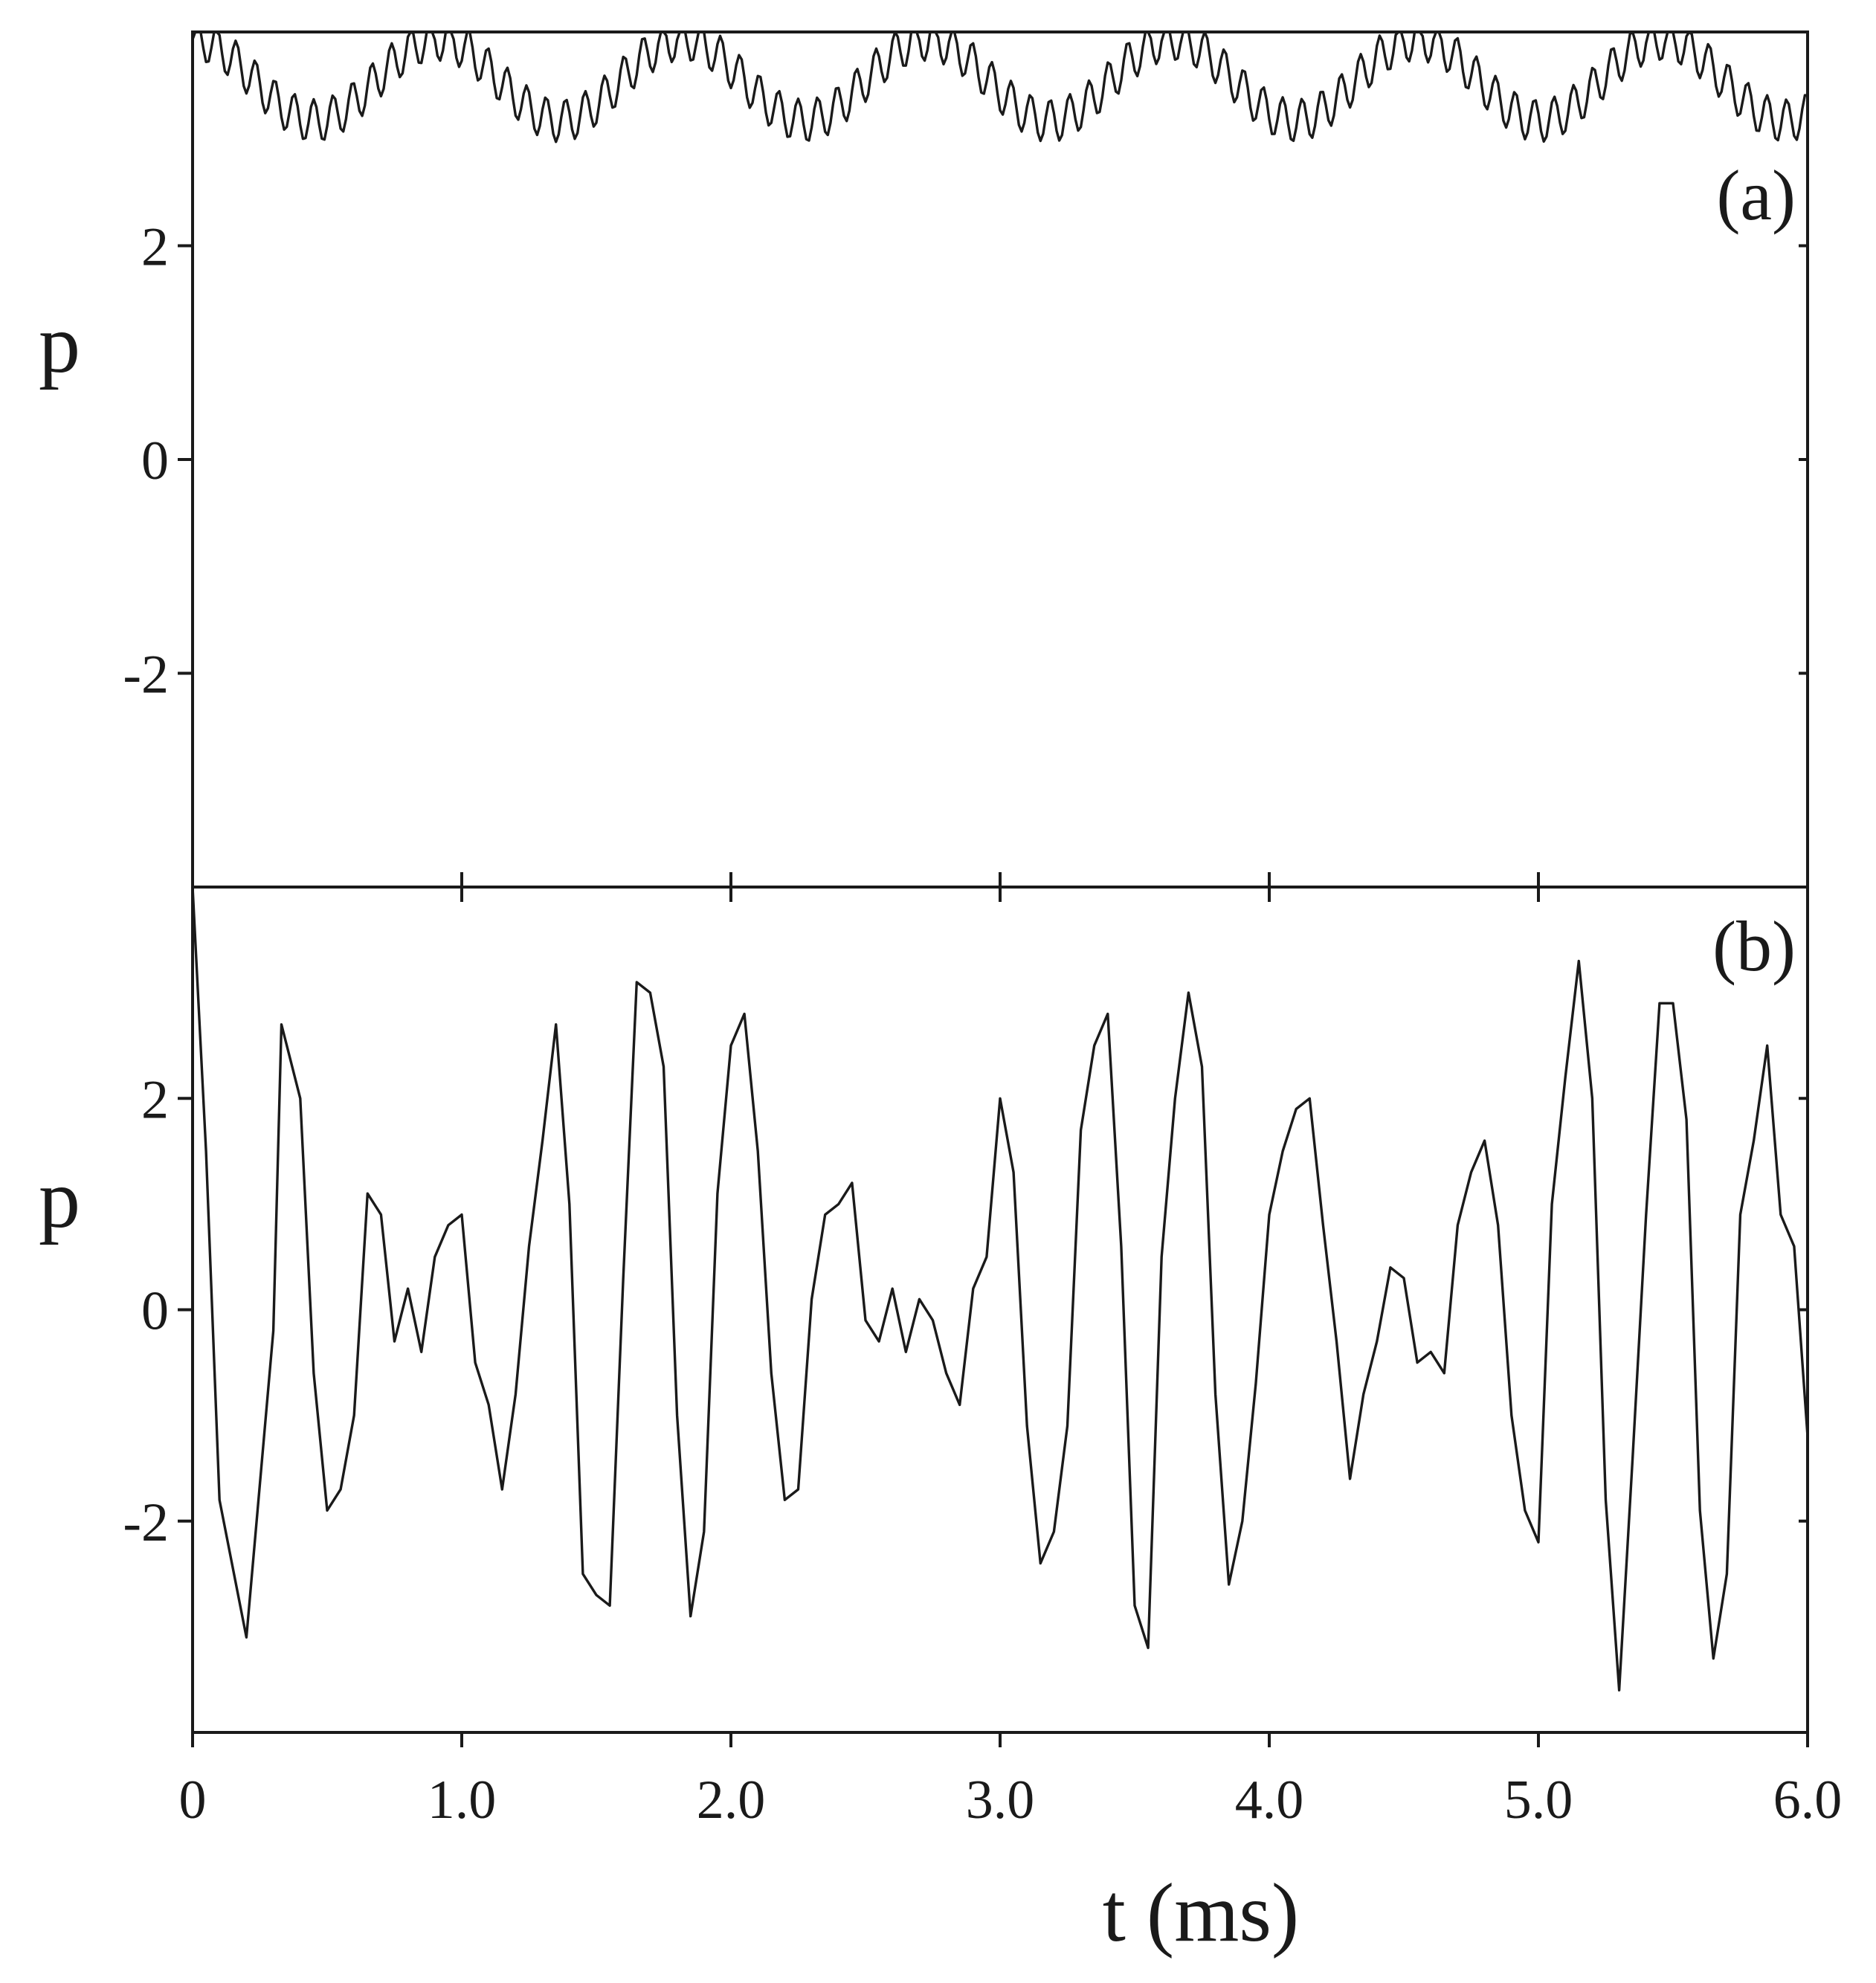 Image resolution: width=1876 pixels, height=1983 pixels. Describe the element at coordinates (193, 1800) in the screenshot. I see `x-tick-label: 0` at that location.